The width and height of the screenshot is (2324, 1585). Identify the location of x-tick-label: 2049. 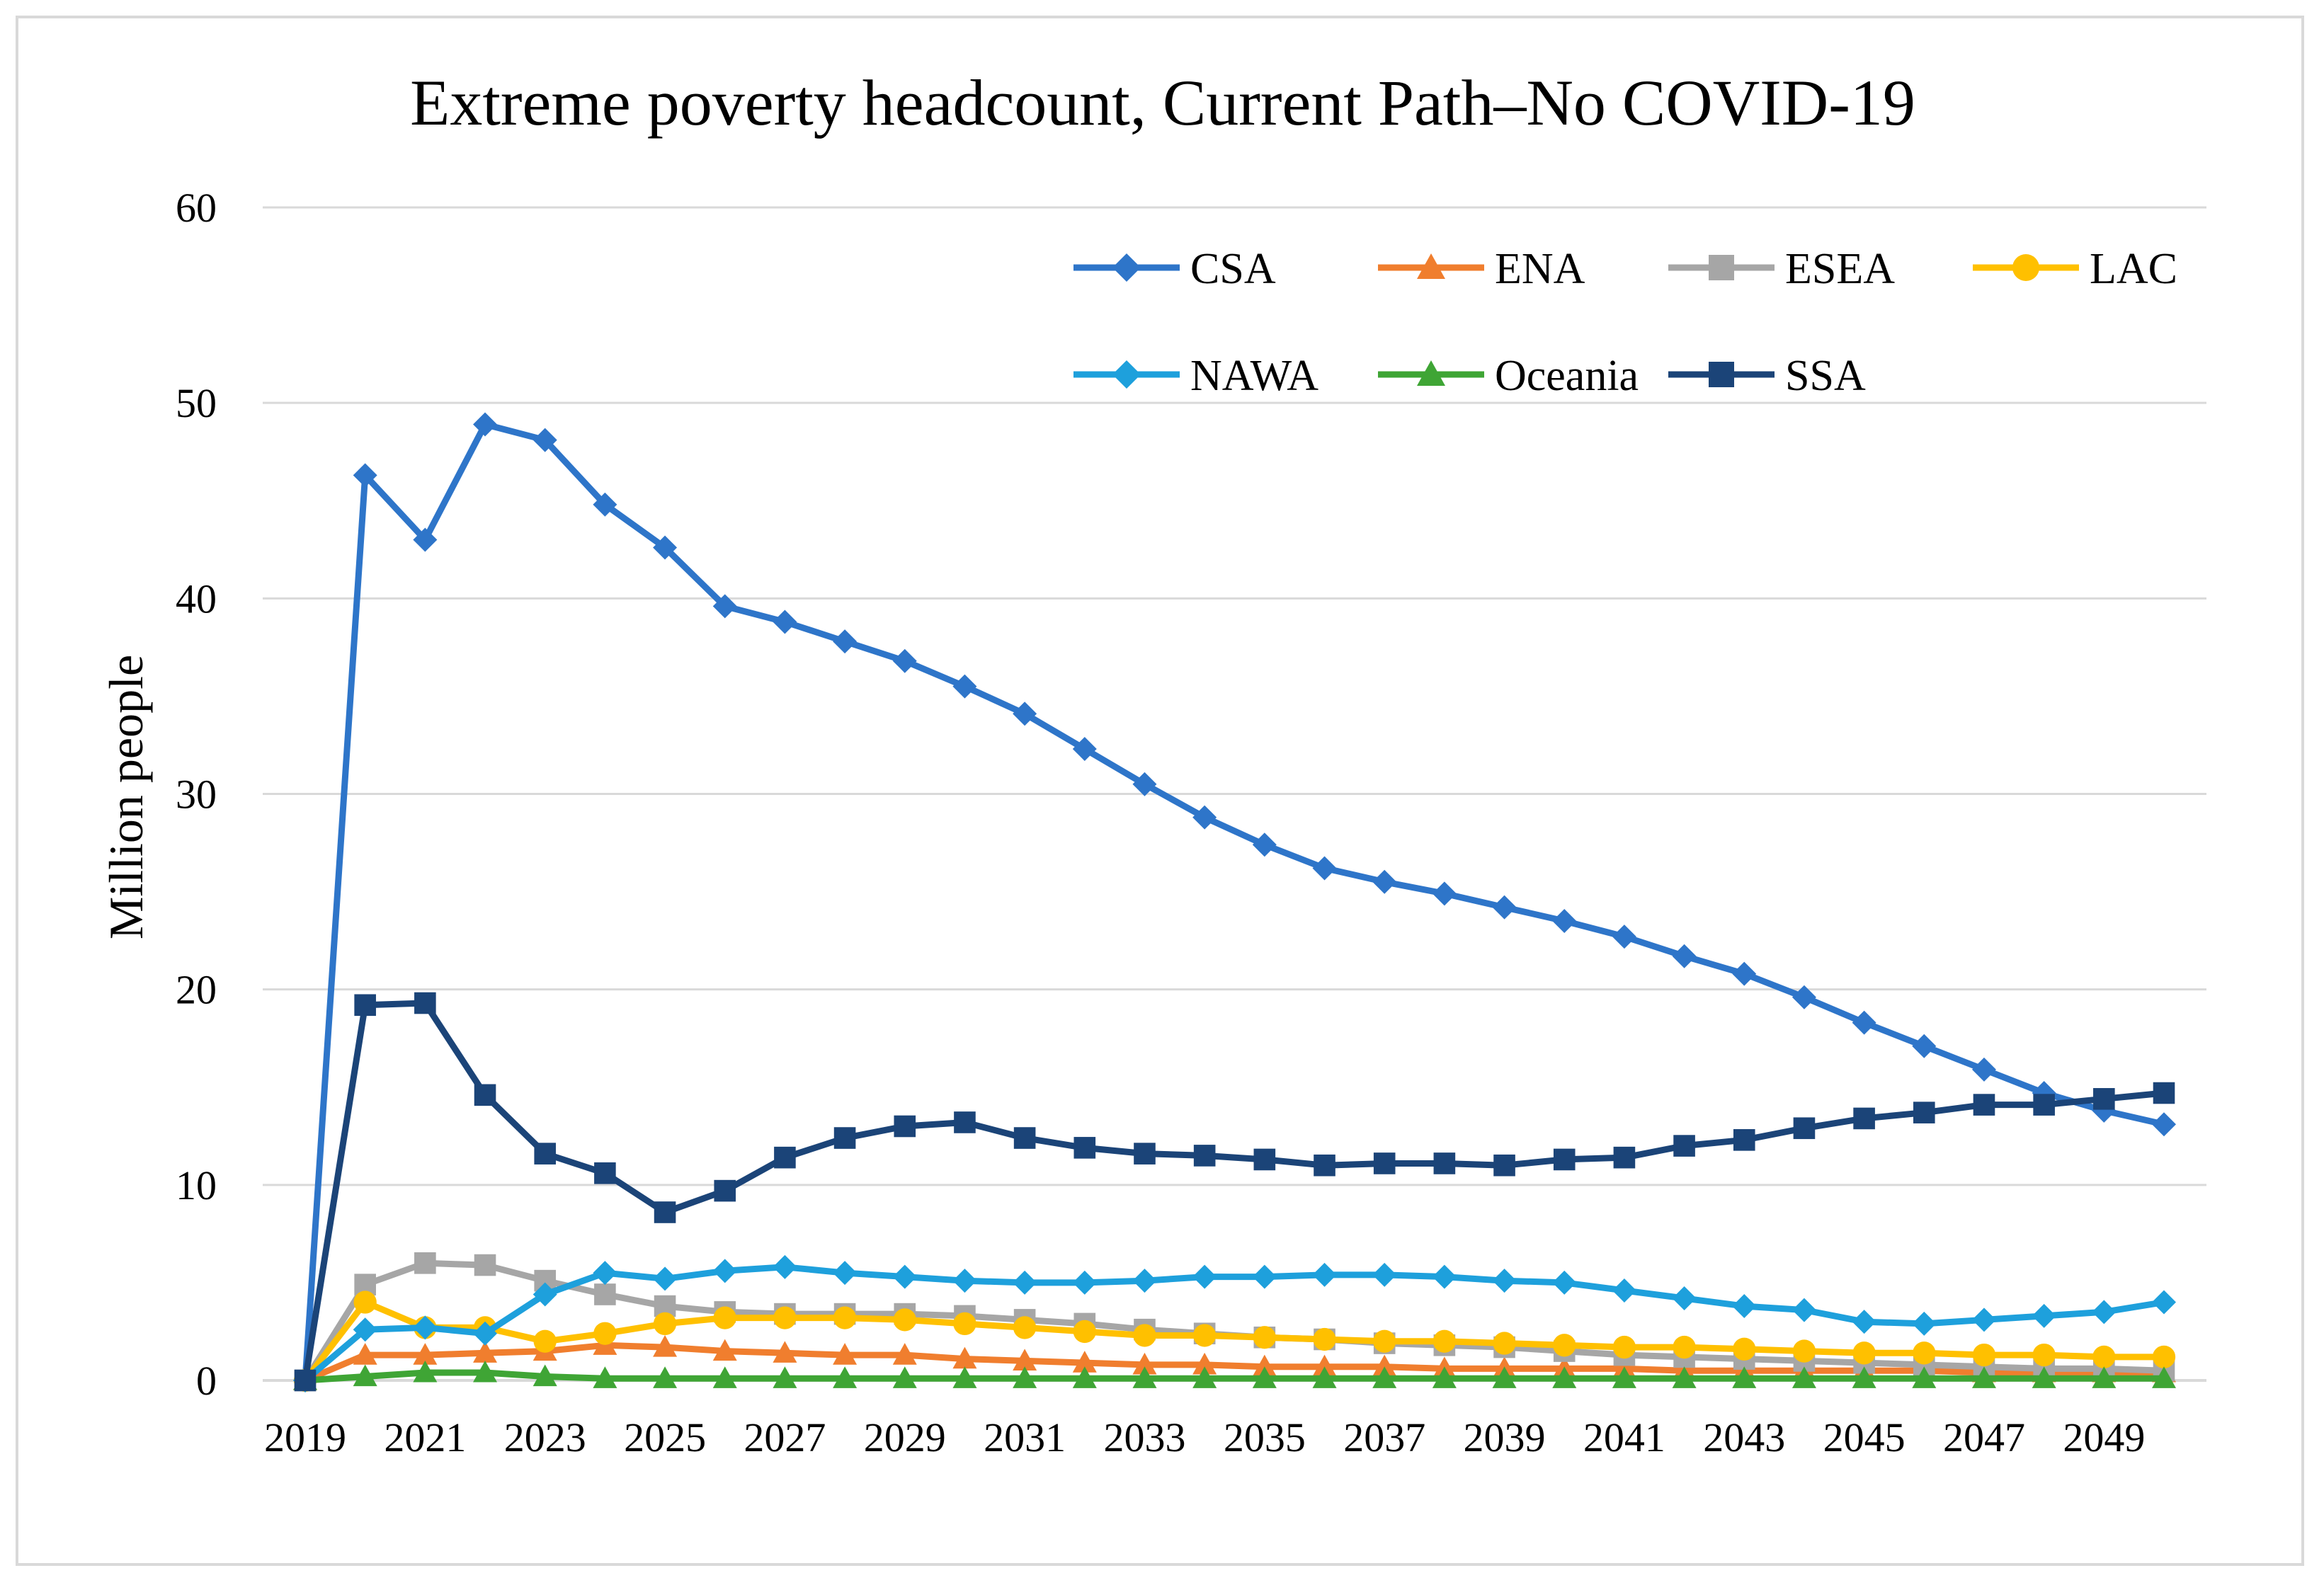
(2104, 1437).